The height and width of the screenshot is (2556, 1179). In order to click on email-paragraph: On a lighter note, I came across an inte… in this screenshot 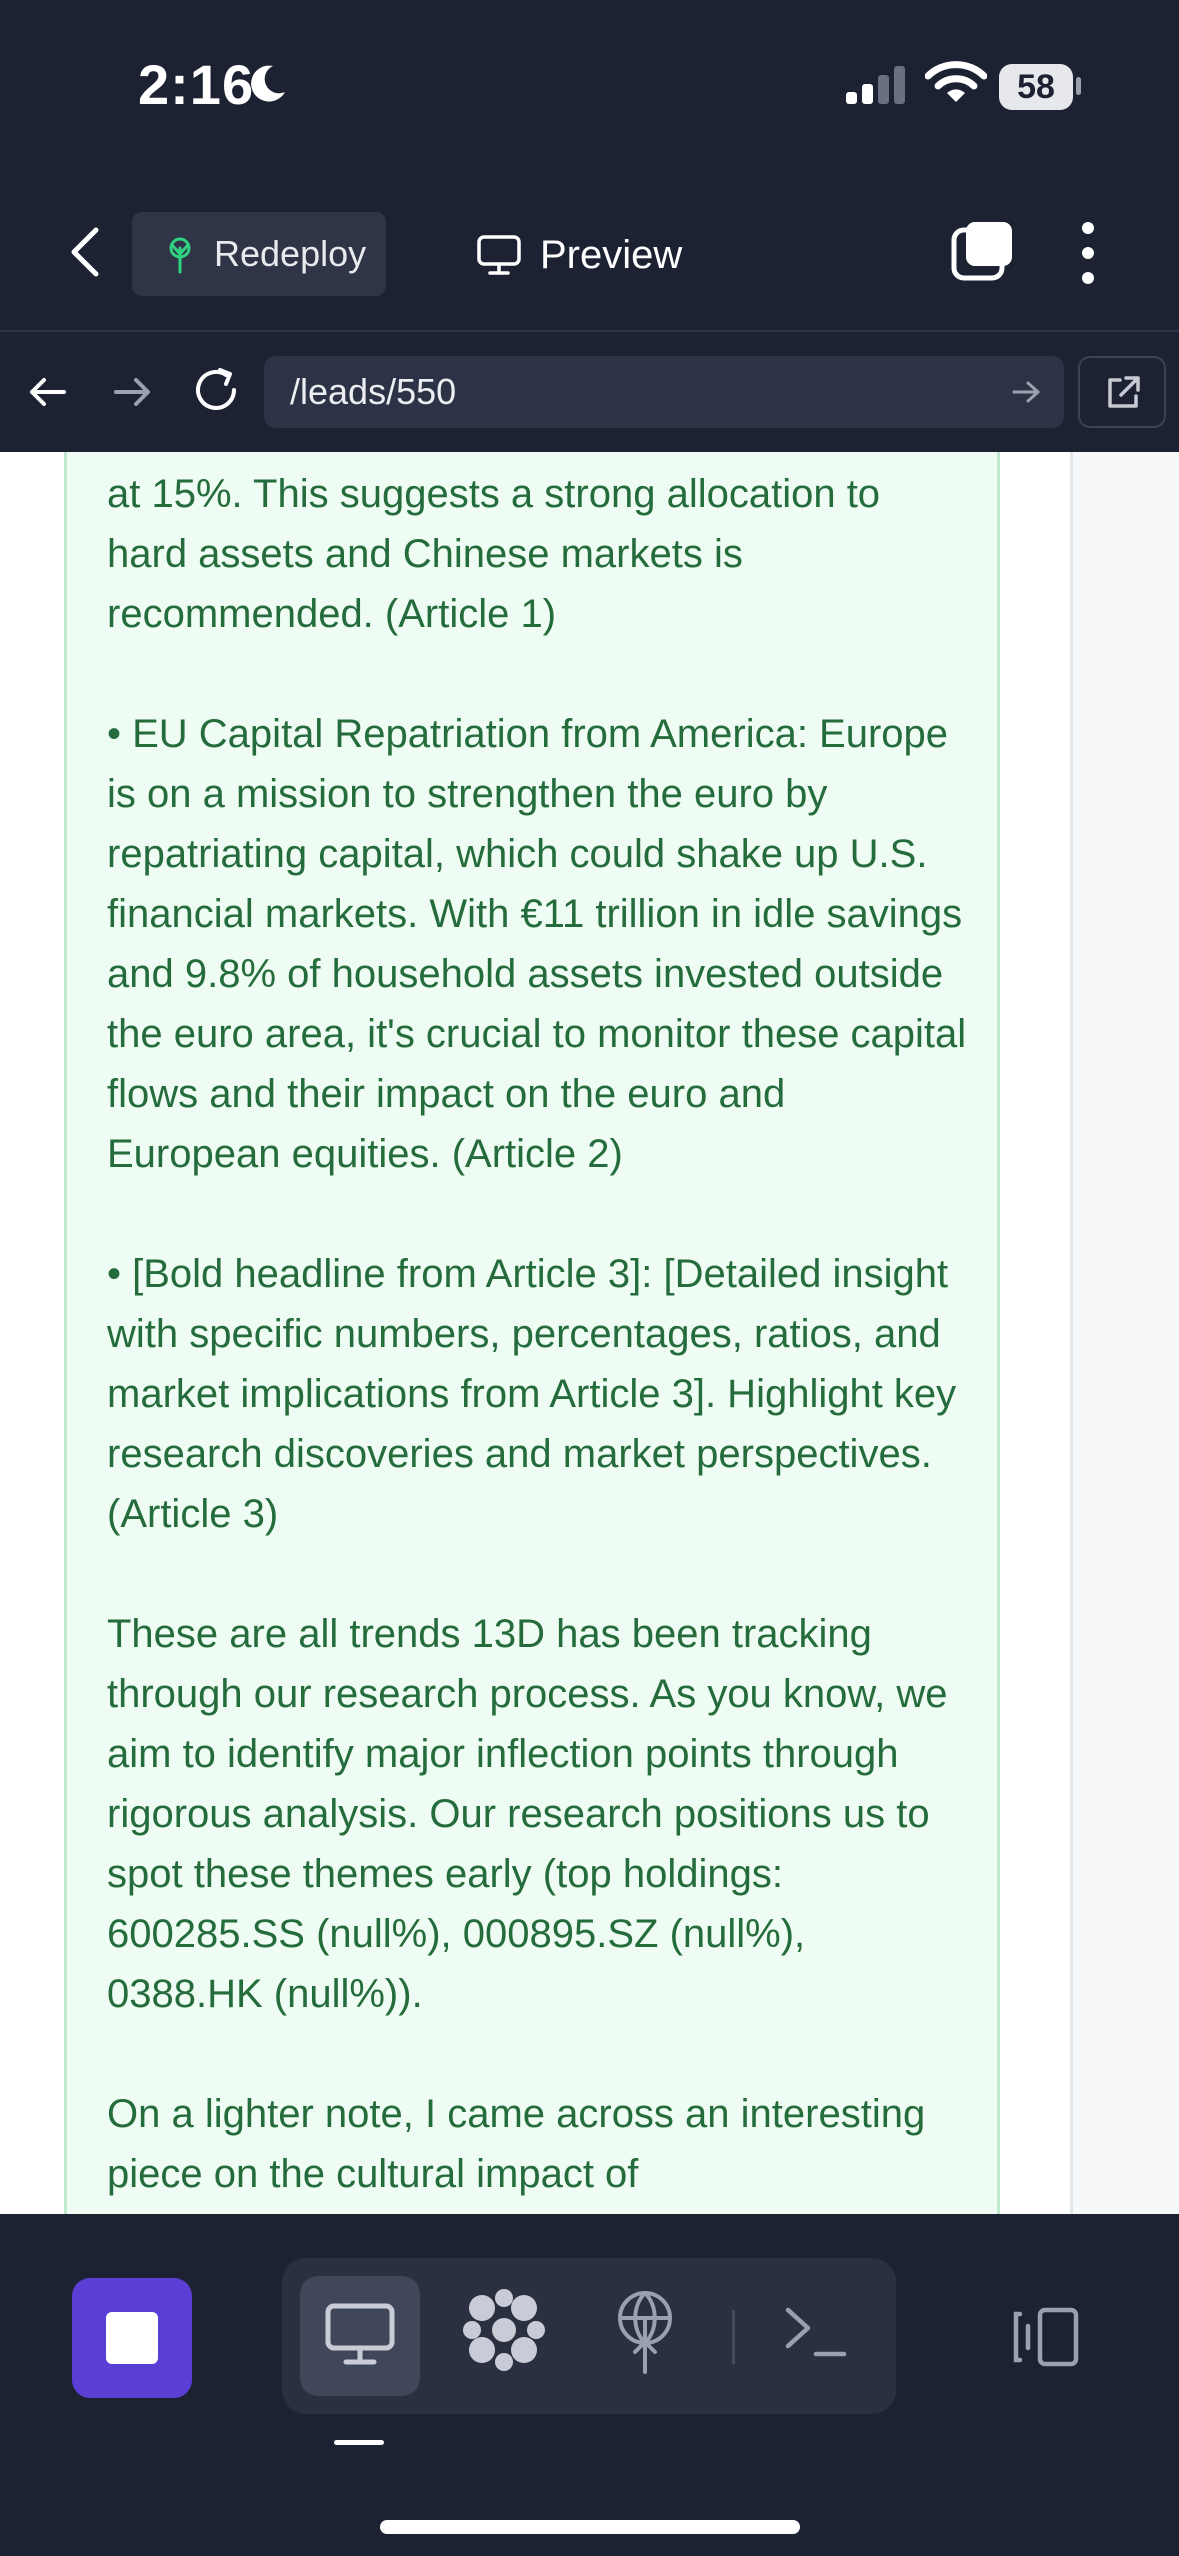, I will do `click(516, 2144)`.